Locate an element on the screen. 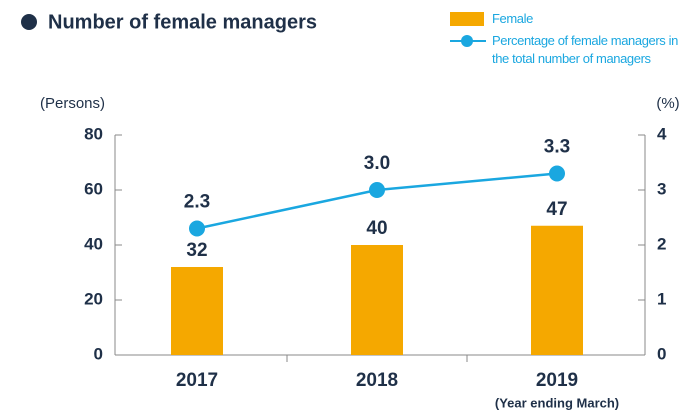 The width and height of the screenshot is (700, 416). y2-tick-label: 2 is located at coordinates (661, 243).